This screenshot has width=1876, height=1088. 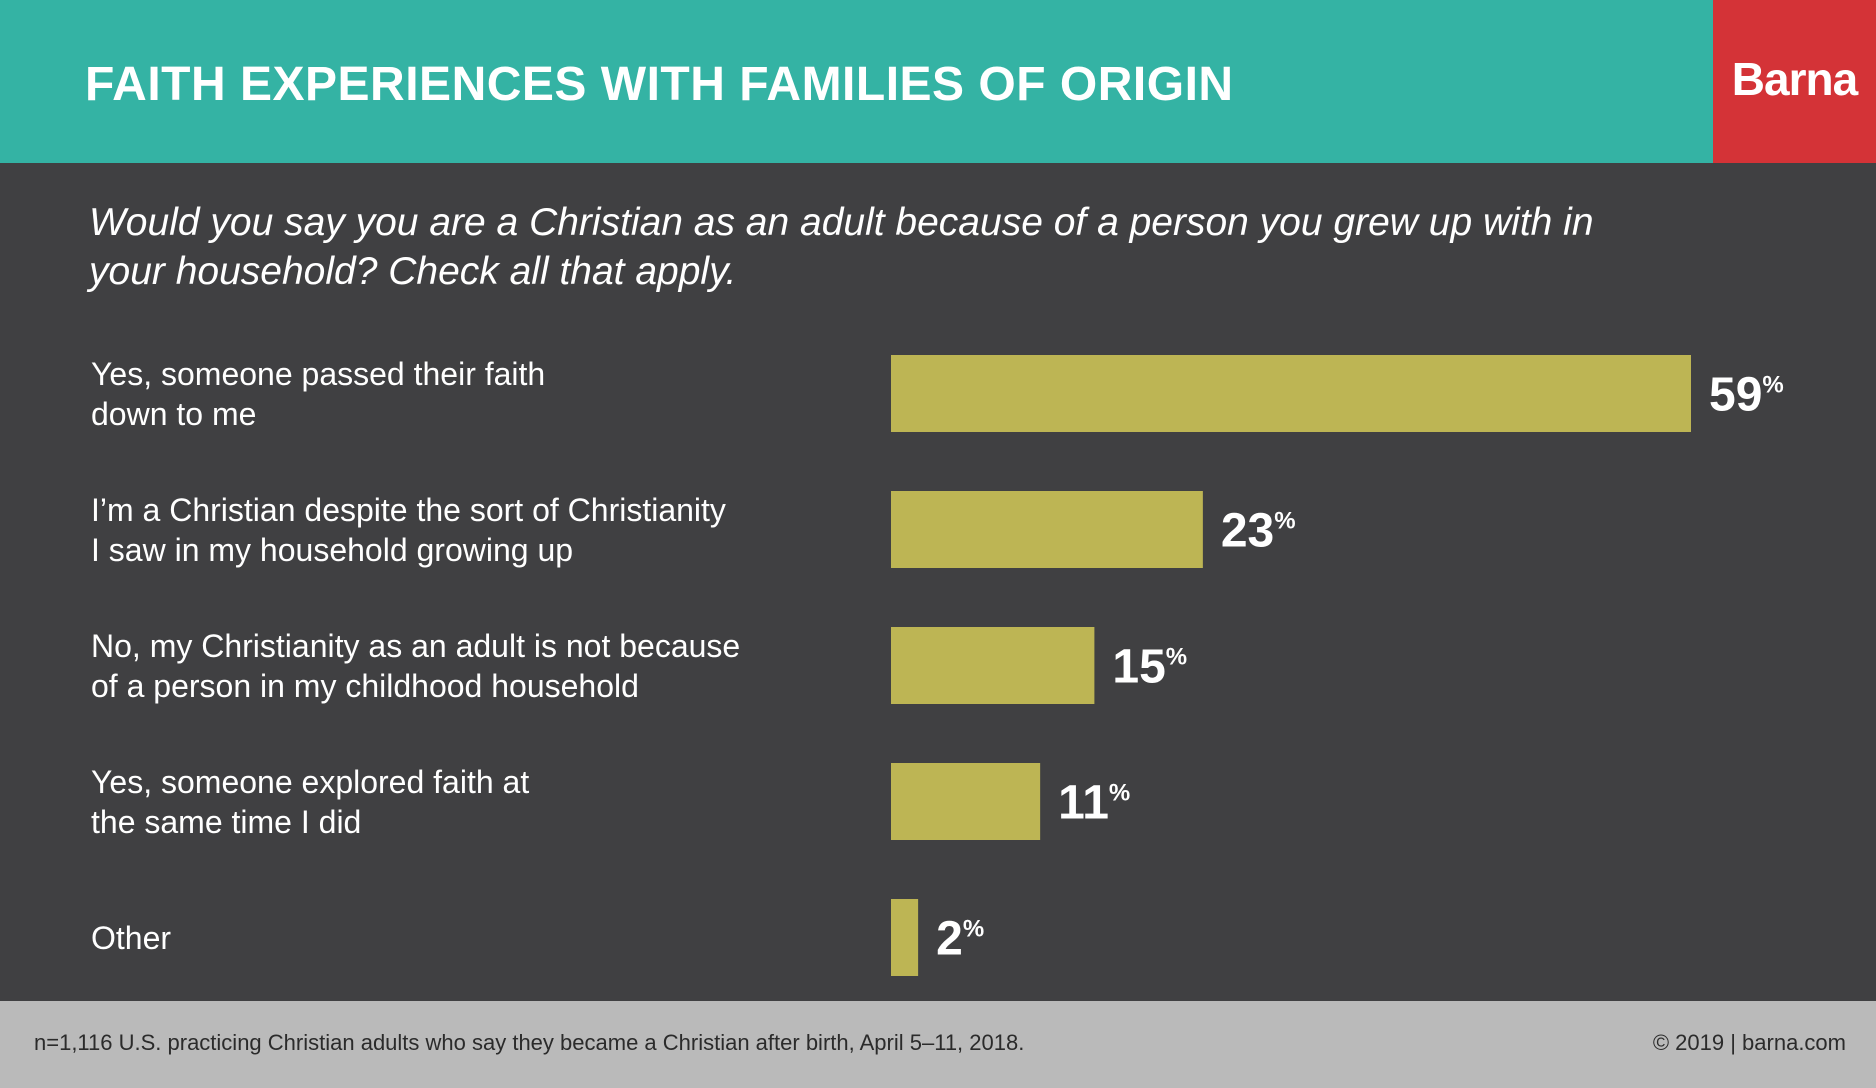 I want to click on barna-logo: Barna, so click(x=1794, y=81).